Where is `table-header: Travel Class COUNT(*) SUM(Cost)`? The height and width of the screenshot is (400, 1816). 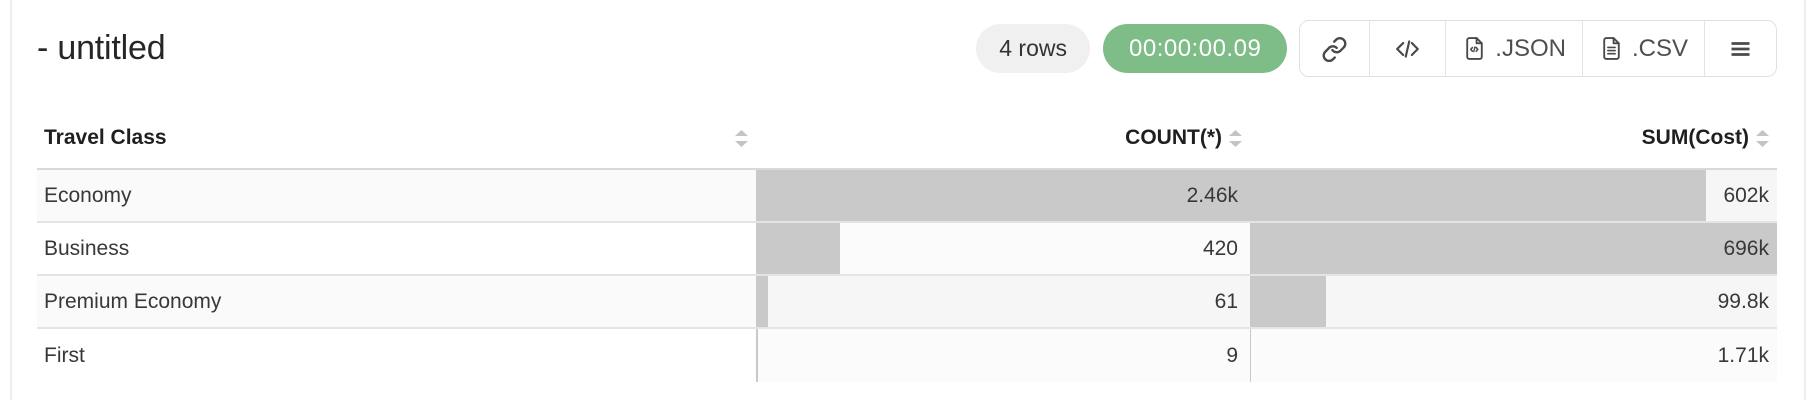 table-header: Travel Class COUNT(*) SUM(Cost) is located at coordinates (907, 139).